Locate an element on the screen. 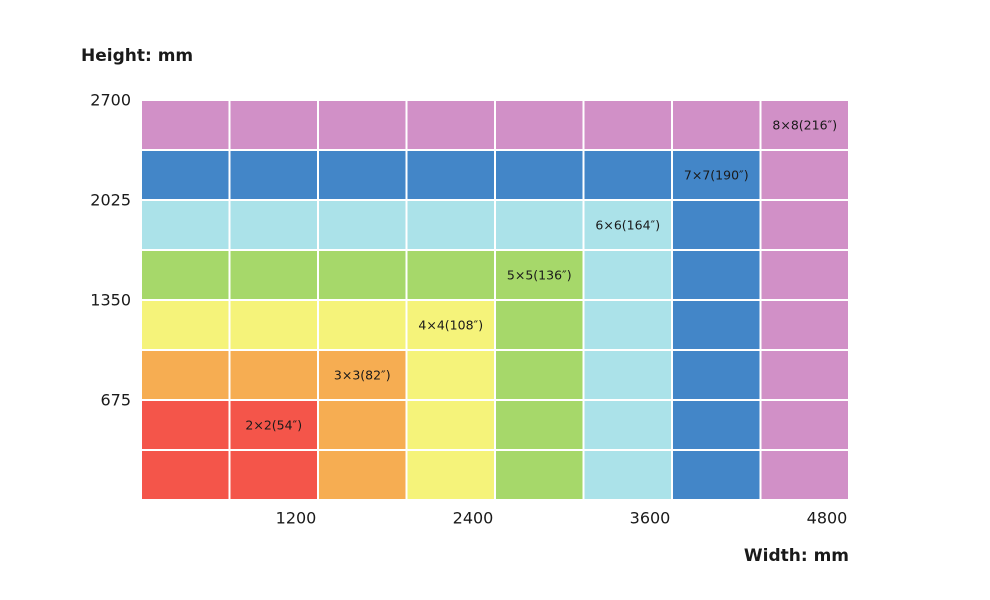 Image resolution: width=990 pixels, height=600 pixels. x-tick-label: 1200 is located at coordinates (296, 518).